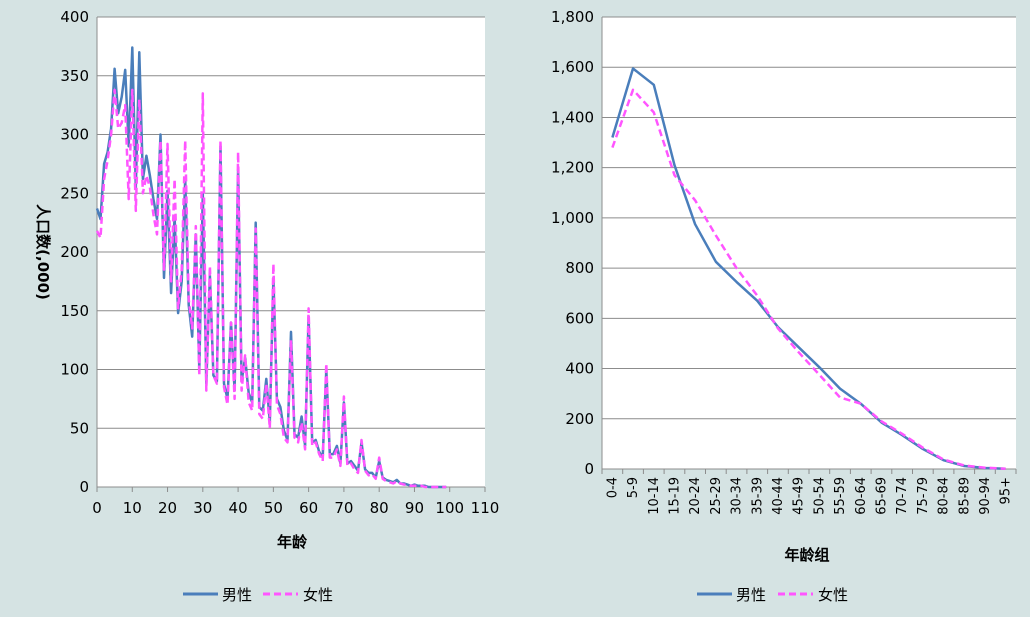  What do you see at coordinates (840, 496) in the screenshot?
I see `right-x-tick-label: 55-59` at bounding box center [840, 496].